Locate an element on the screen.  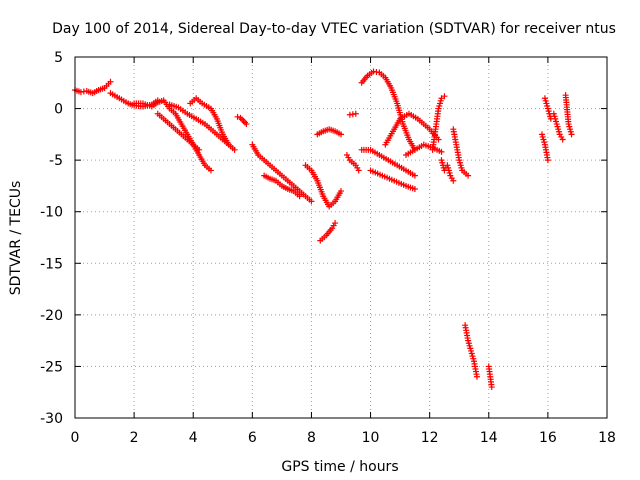
x-tick-label: 8 is located at coordinates (311, 438).